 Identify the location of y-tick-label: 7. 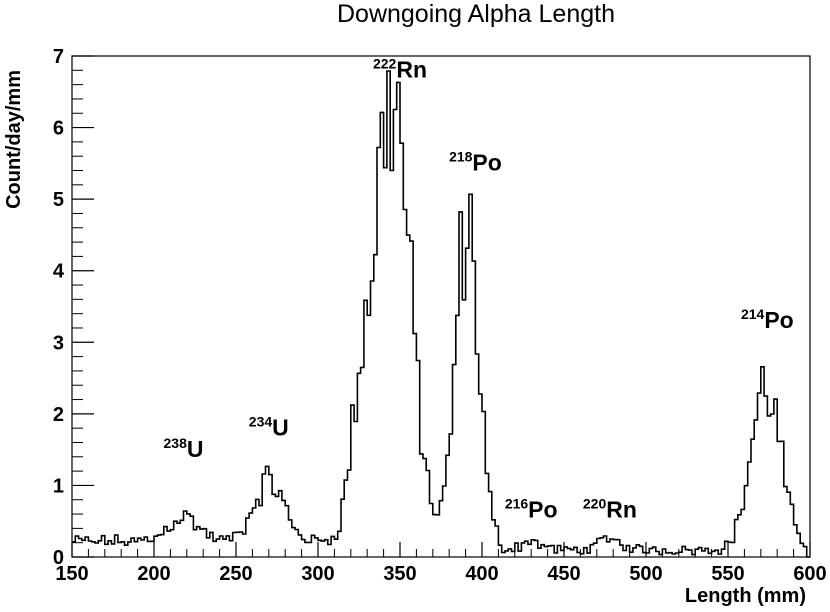
(58, 57).